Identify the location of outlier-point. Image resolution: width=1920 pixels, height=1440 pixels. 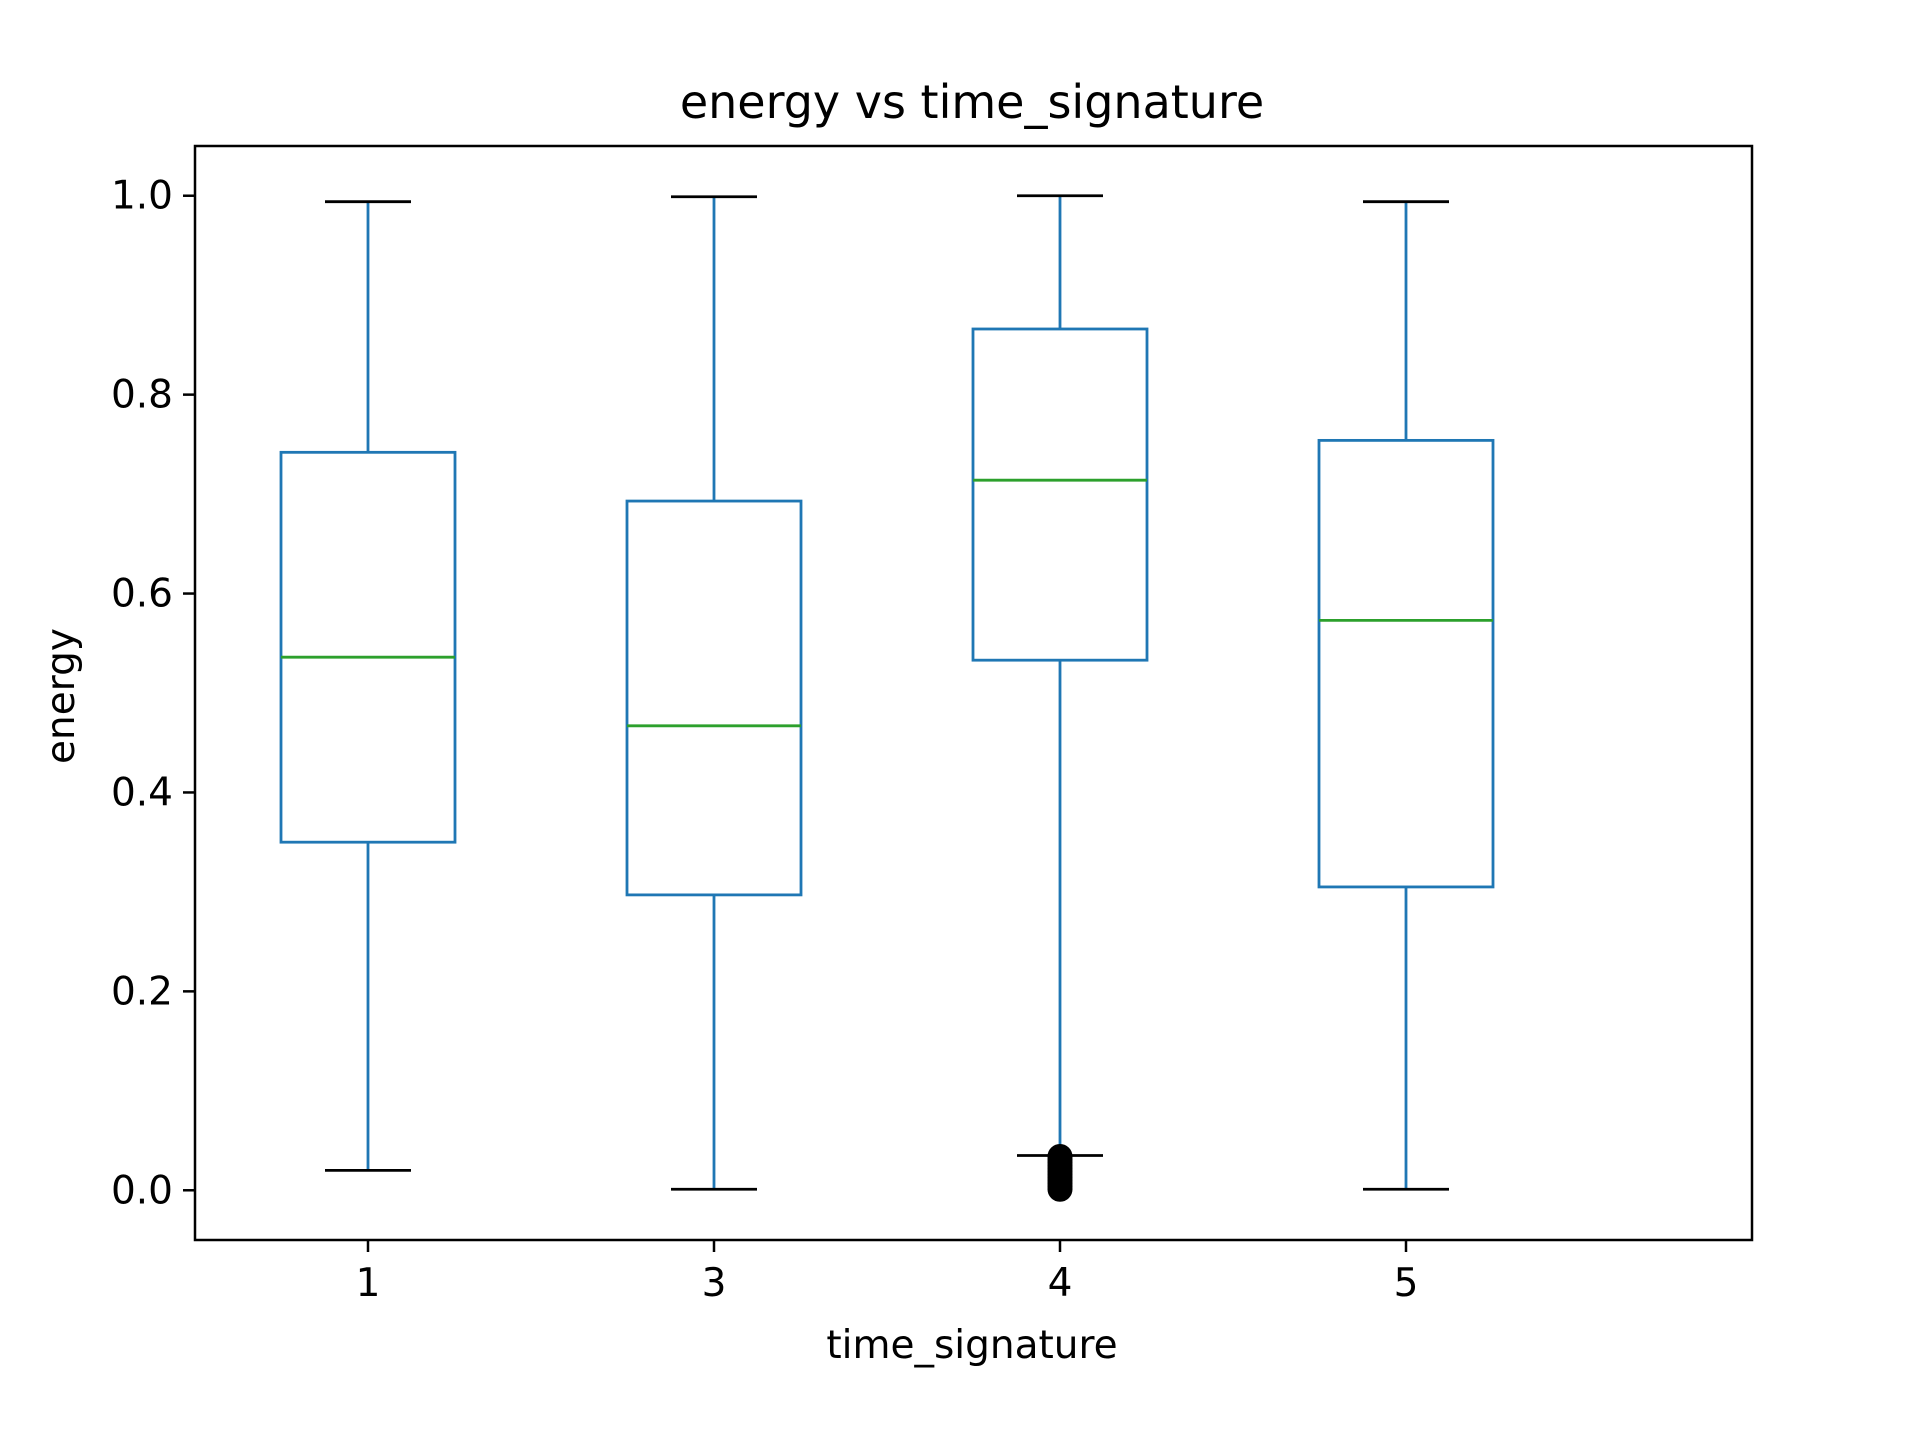
(1060, 1189).